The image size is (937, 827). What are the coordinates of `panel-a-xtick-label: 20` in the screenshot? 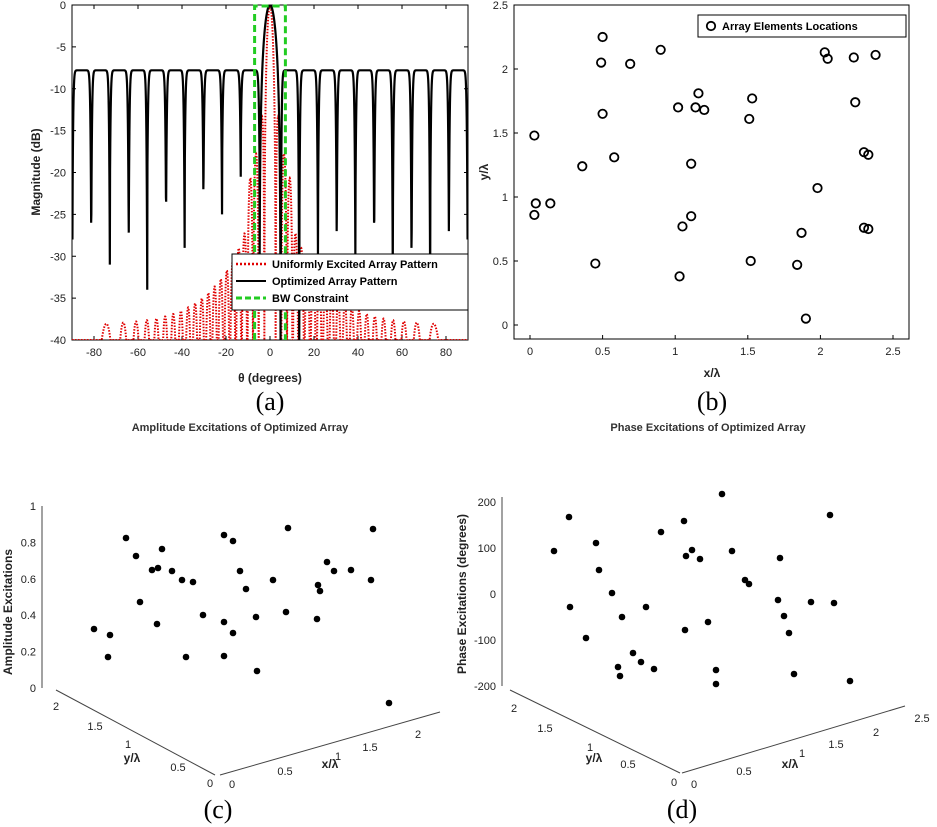 It's located at (314, 353).